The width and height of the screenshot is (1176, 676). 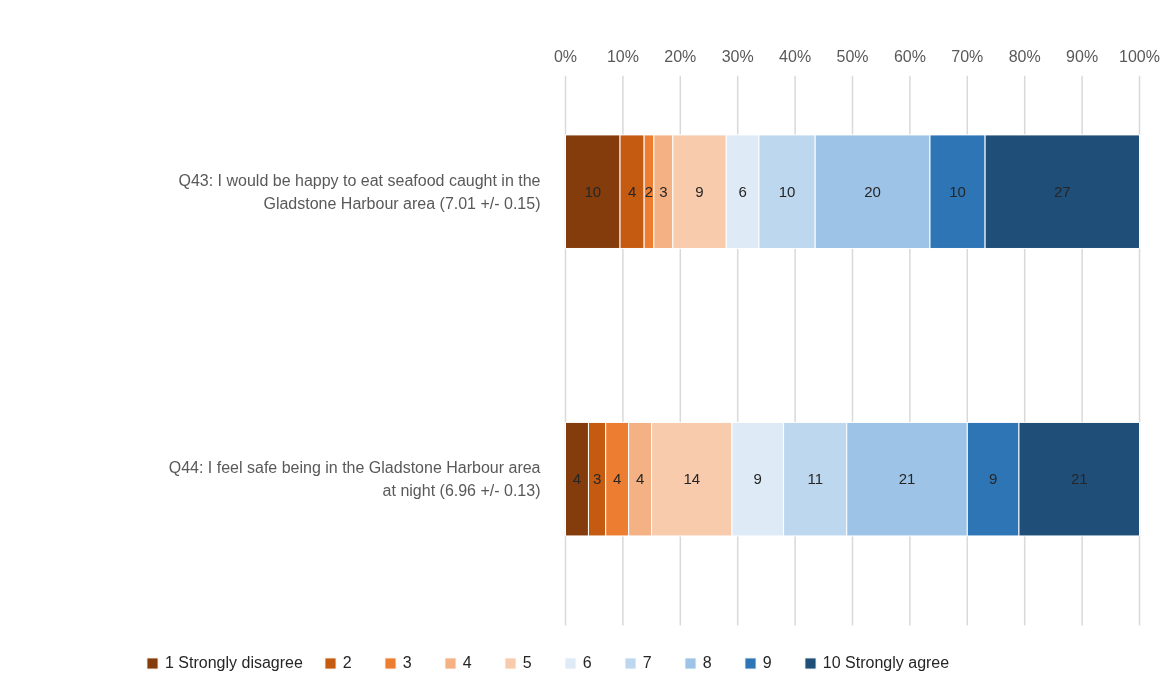 What do you see at coordinates (767, 663) in the screenshot?
I see `legend-label: 9` at bounding box center [767, 663].